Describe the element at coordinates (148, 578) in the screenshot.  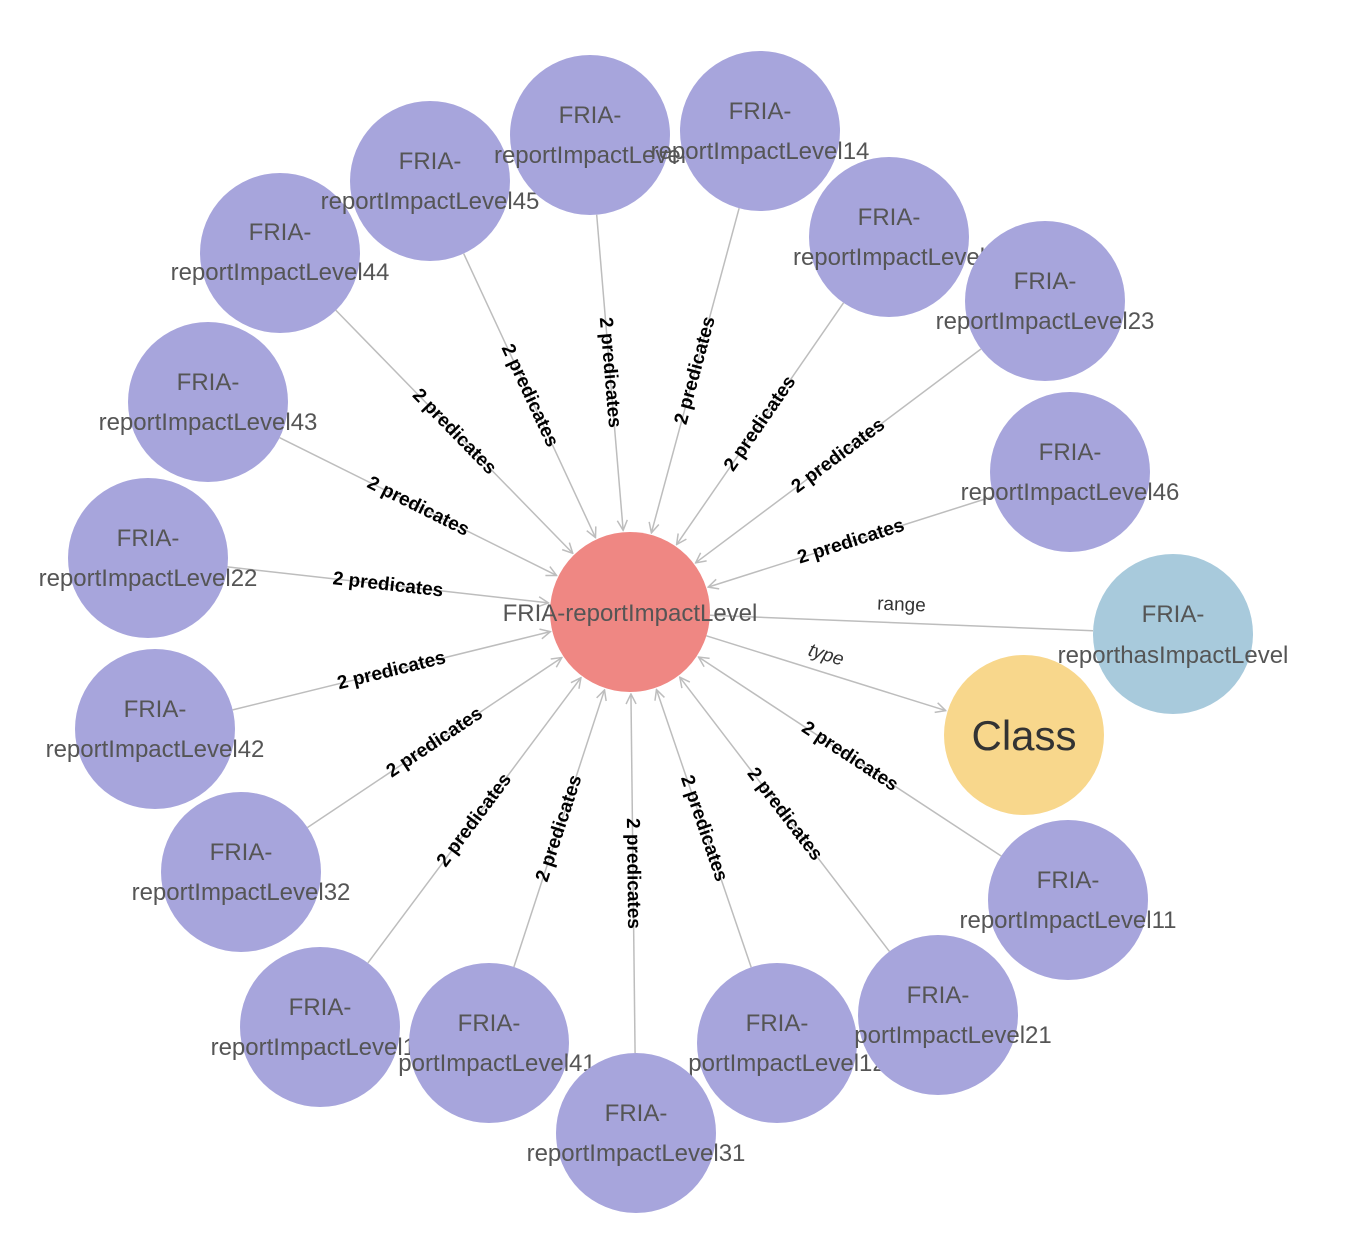
I see `node-label-line2: reportImpactLevel22` at that location.